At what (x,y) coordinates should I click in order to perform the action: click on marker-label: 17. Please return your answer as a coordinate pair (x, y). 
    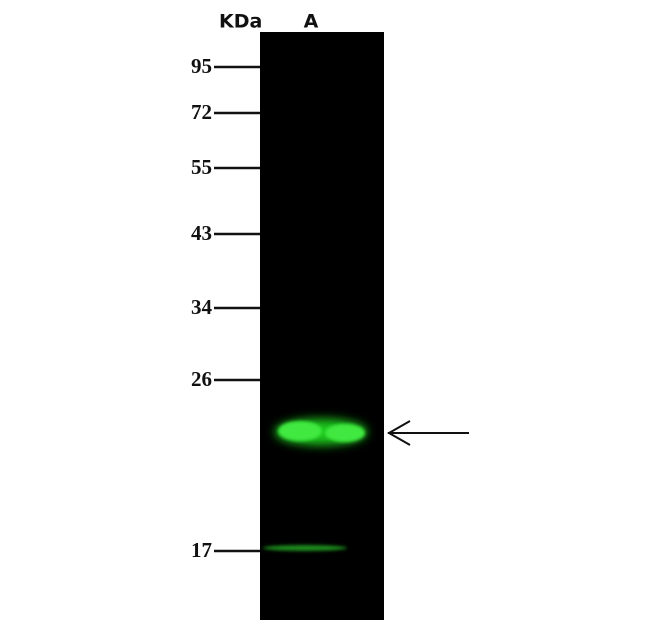
    Looking at the image, I should click on (201, 550).